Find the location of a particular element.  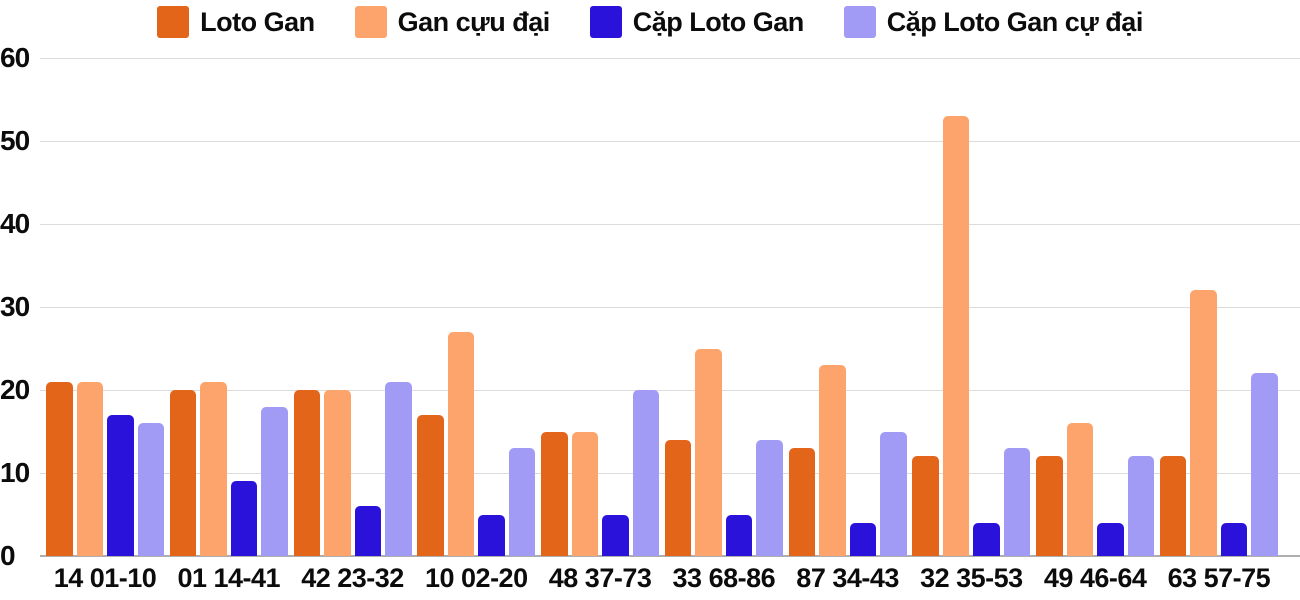

legend-label: Loto Gan is located at coordinates (257, 21).